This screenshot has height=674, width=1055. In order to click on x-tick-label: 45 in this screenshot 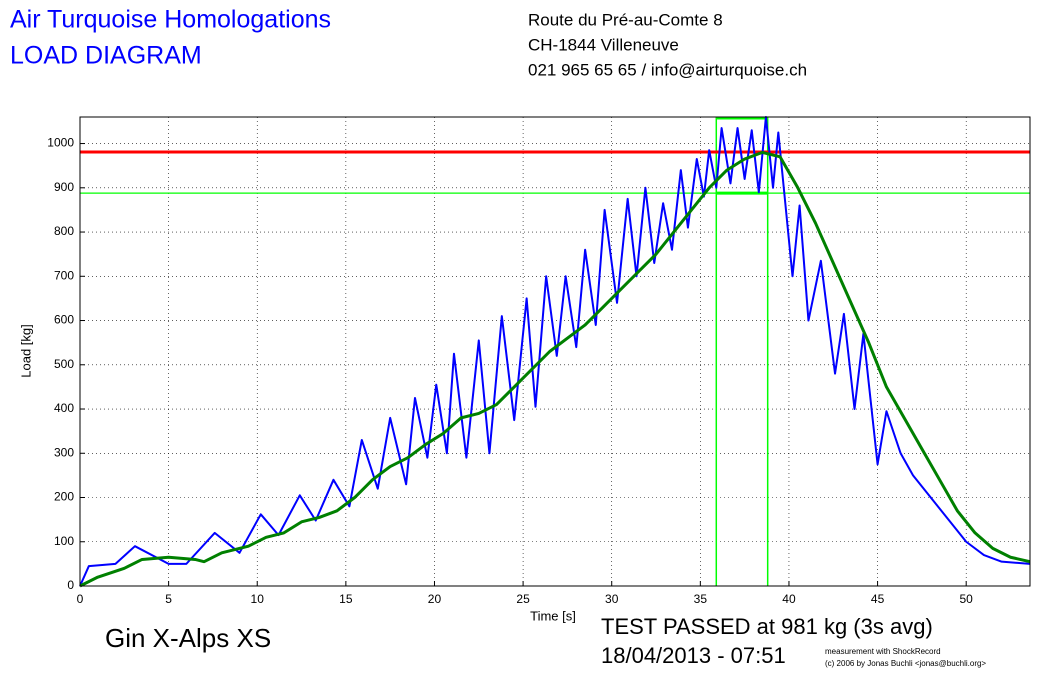, I will do `click(878, 599)`.